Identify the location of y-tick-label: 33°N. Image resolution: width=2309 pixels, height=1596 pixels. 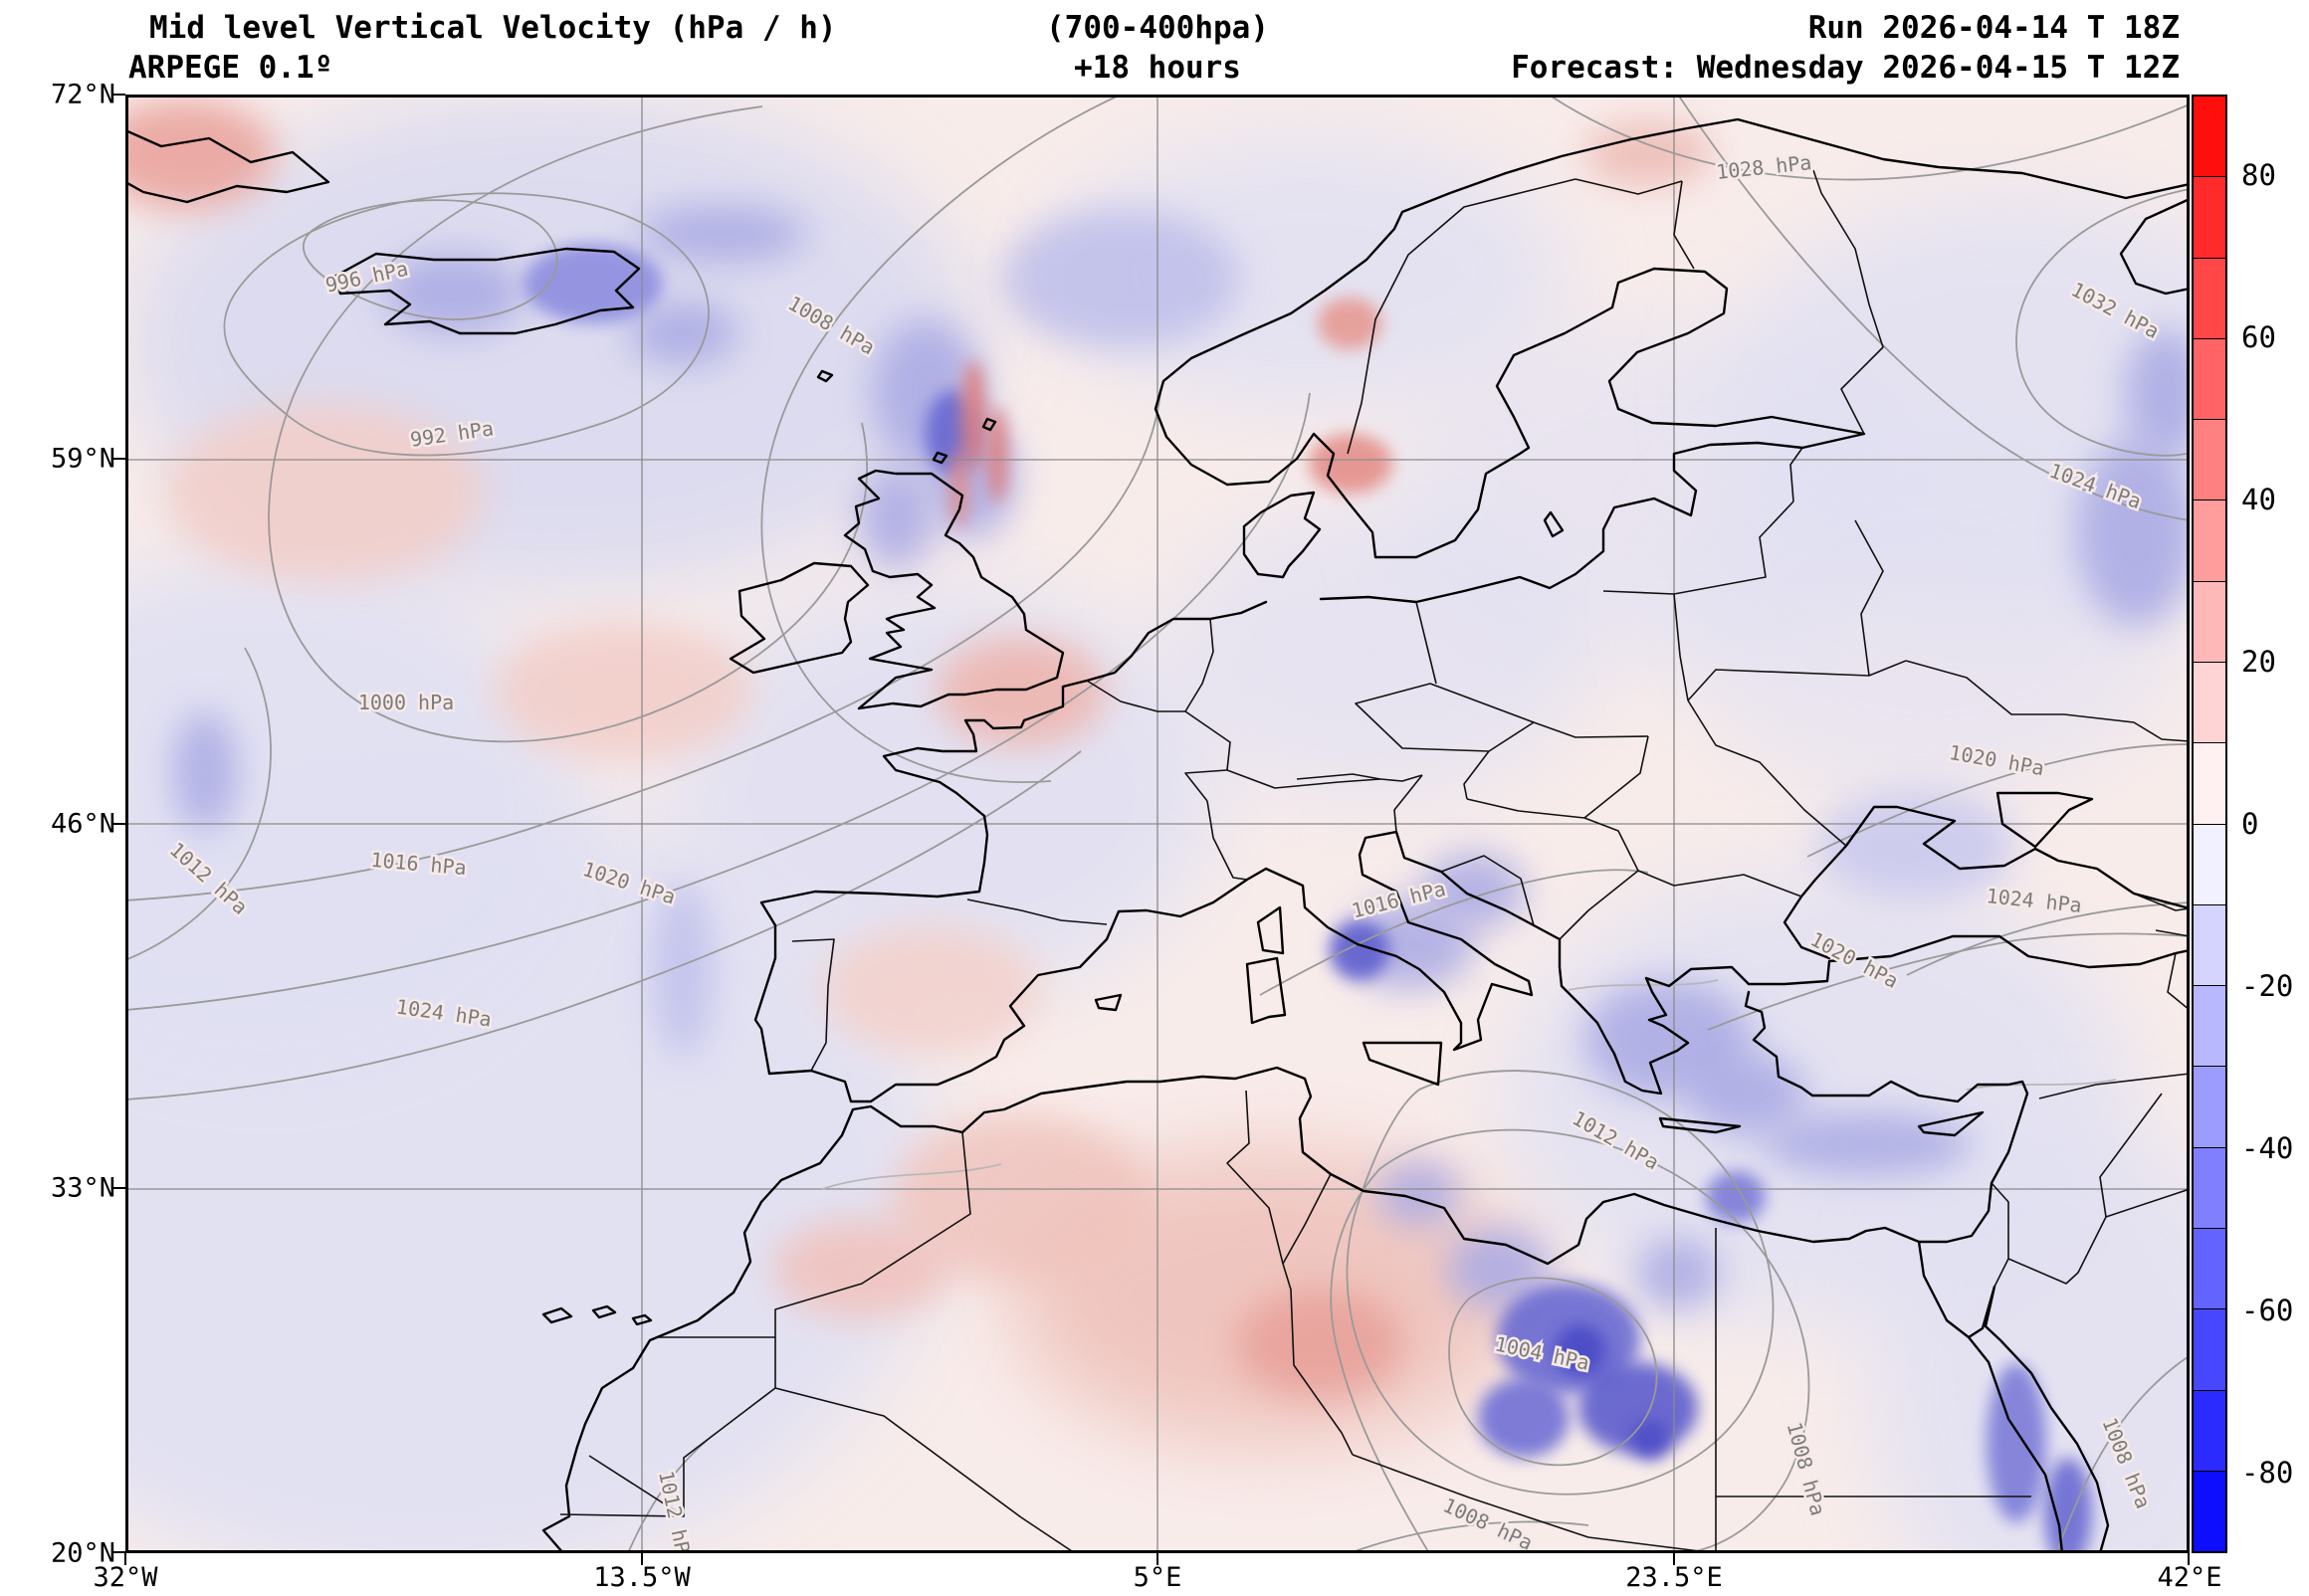
(82, 1188).